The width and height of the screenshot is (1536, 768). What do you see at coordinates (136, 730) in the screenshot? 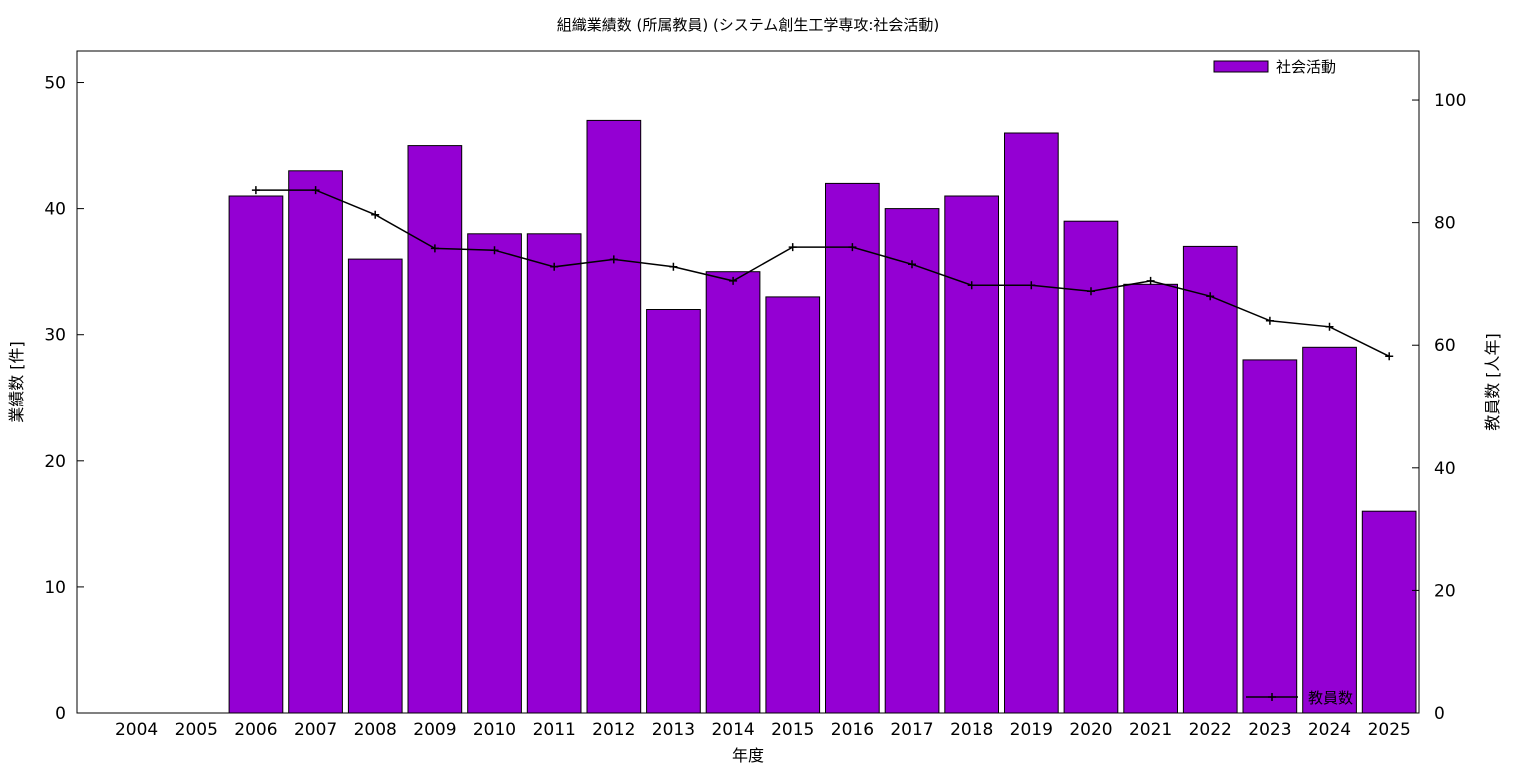
I see `x-tick-label-2004: 2004` at bounding box center [136, 730].